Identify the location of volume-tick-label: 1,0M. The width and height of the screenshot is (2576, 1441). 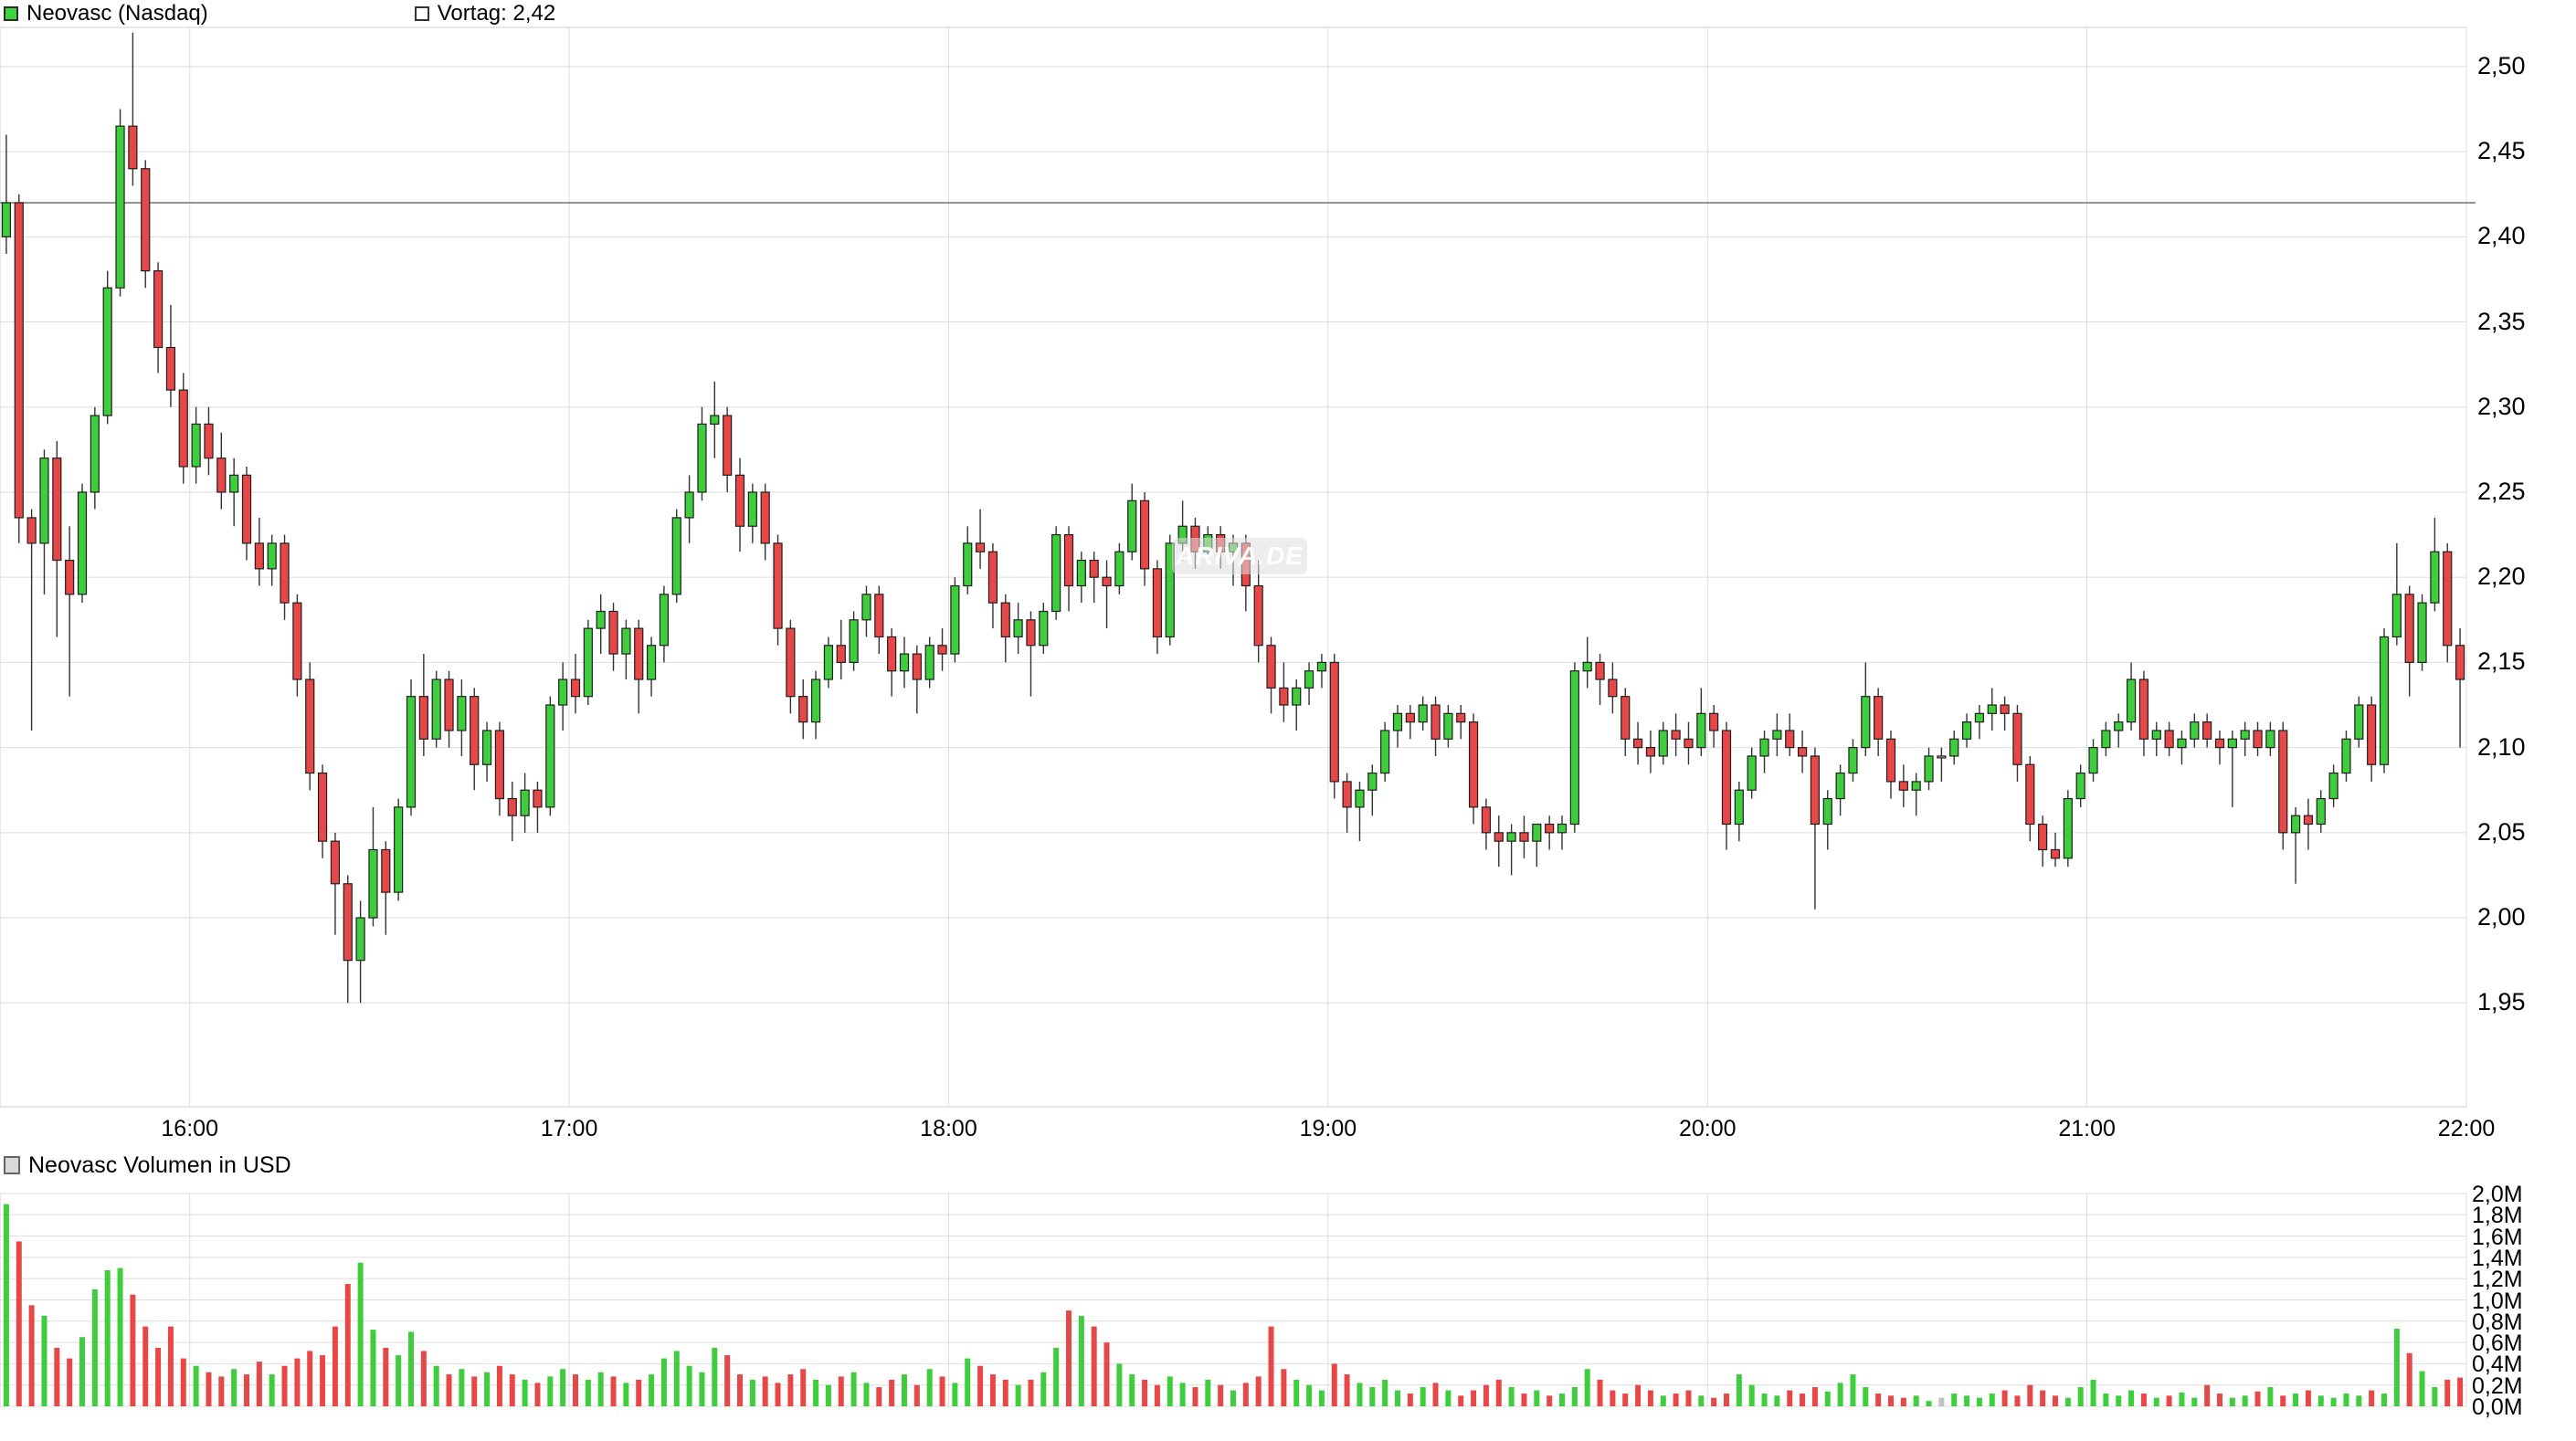
(2497, 1301).